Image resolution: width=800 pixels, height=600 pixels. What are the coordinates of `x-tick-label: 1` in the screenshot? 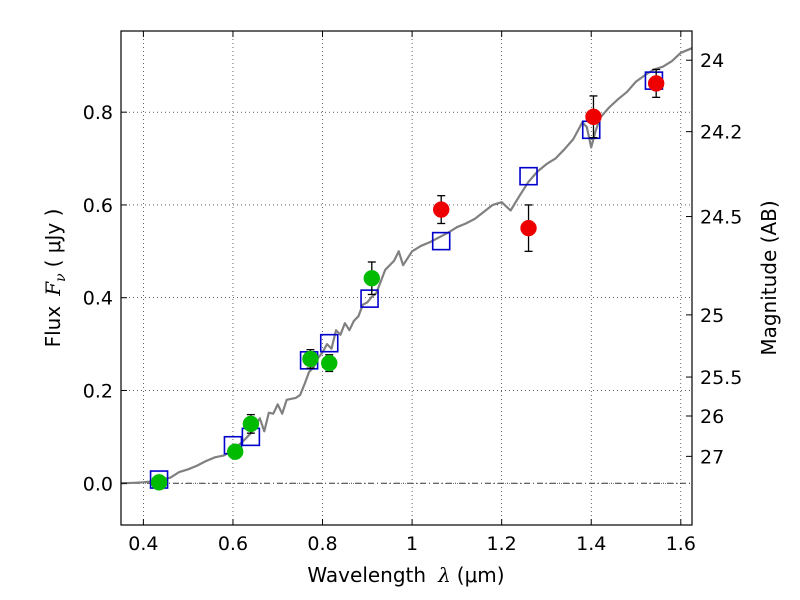 It's located at (412, 544).